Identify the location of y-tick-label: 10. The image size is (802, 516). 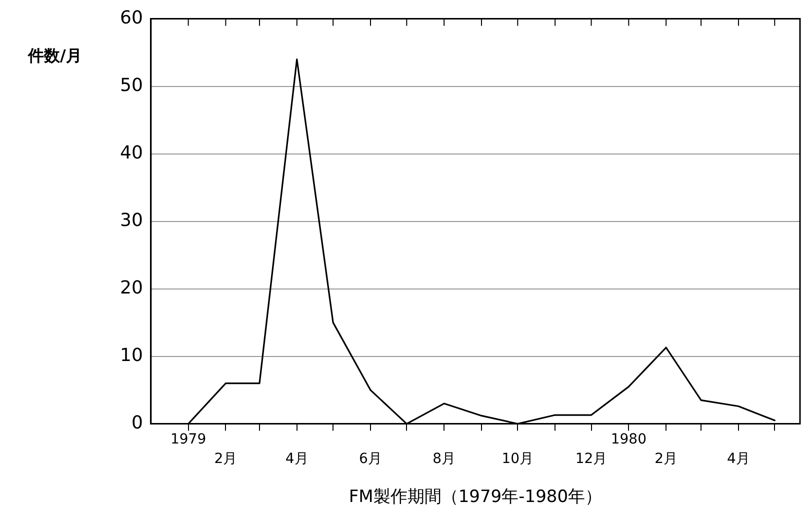
(131, 355).